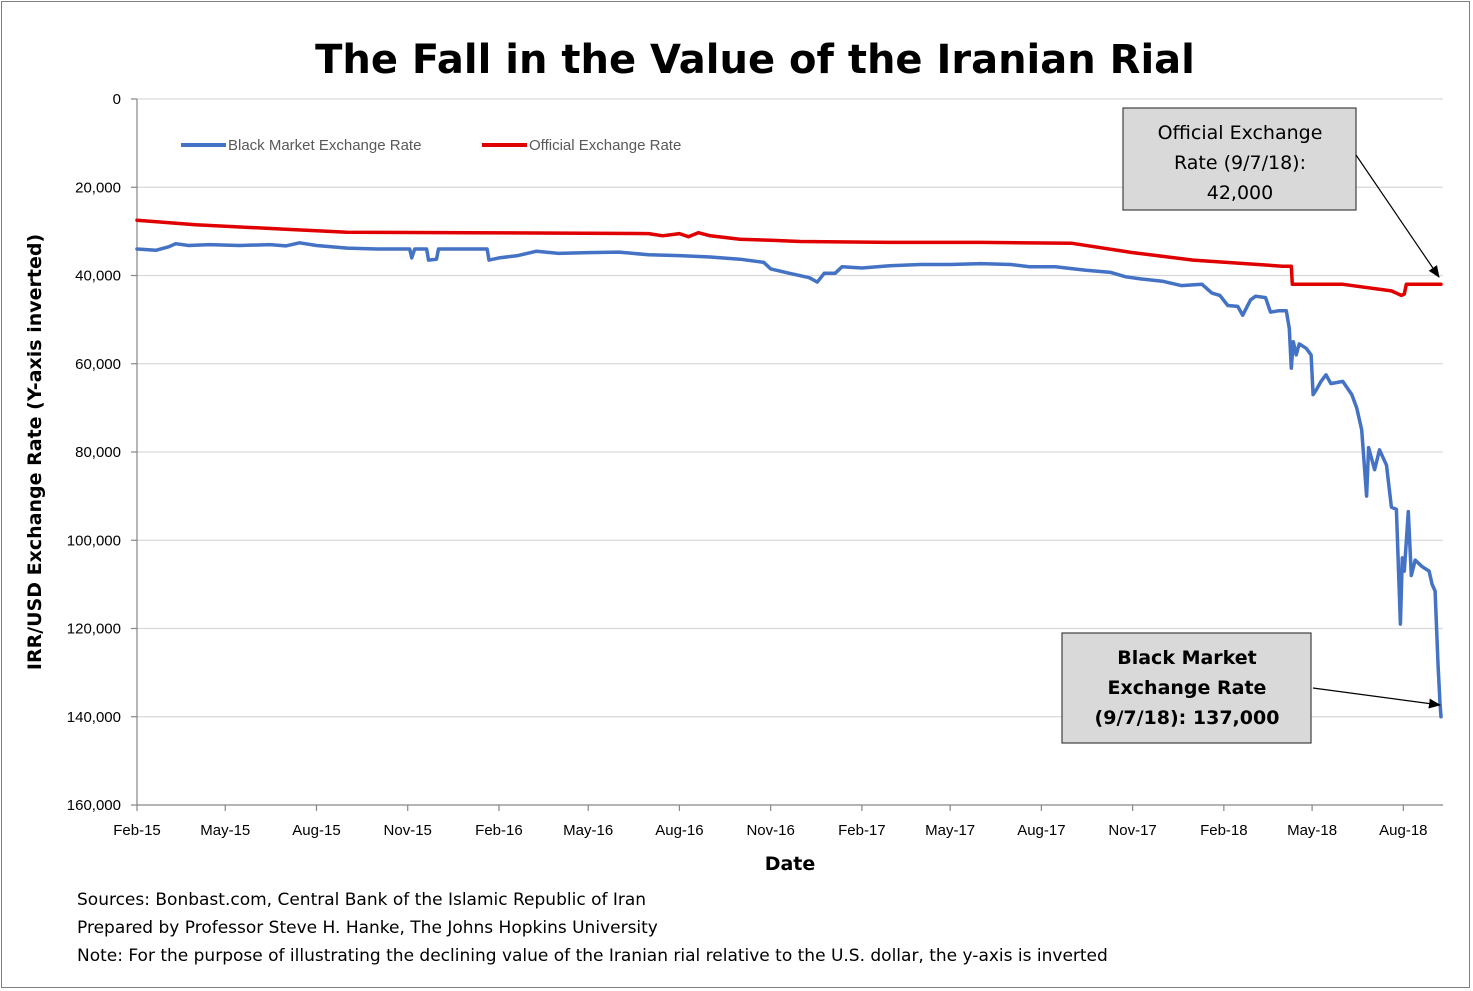 The height and width of the screenshot is (991, 1473). What do you see at coordinates (1403, 830) in the screenshot?
I see `x-tick-label: Aug-18` at bounding box center [1403, 830].